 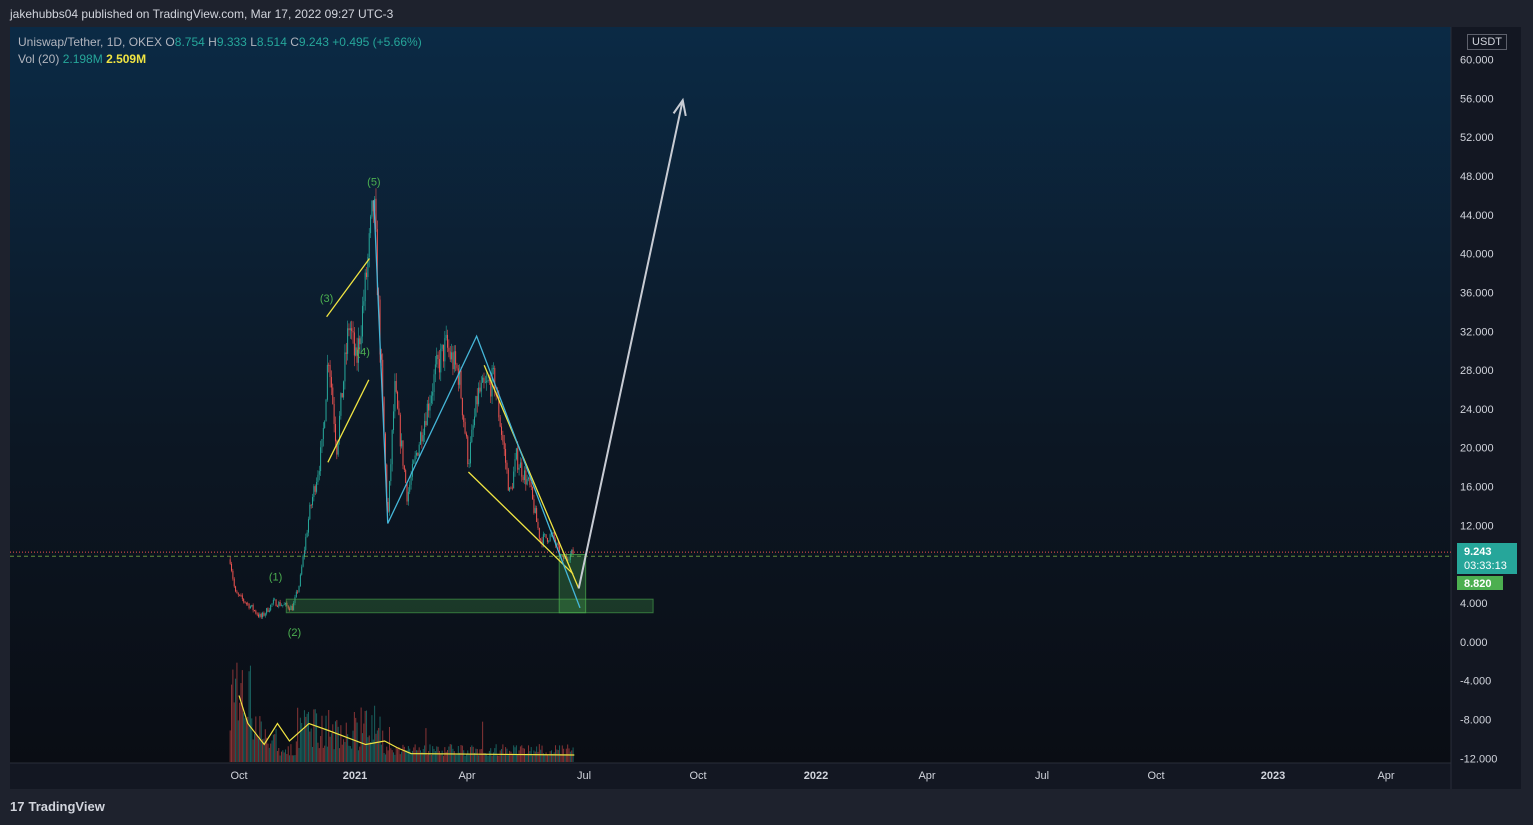 I want to click on price-scale-bg, so click(x=1486, y=408).